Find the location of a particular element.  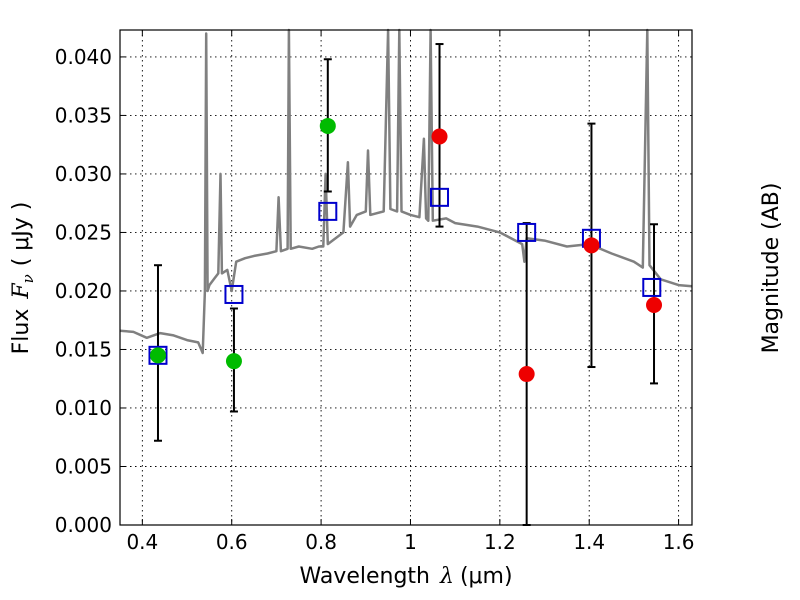

y-axis-label-subscript: ν is located at coordinates (28, 278).